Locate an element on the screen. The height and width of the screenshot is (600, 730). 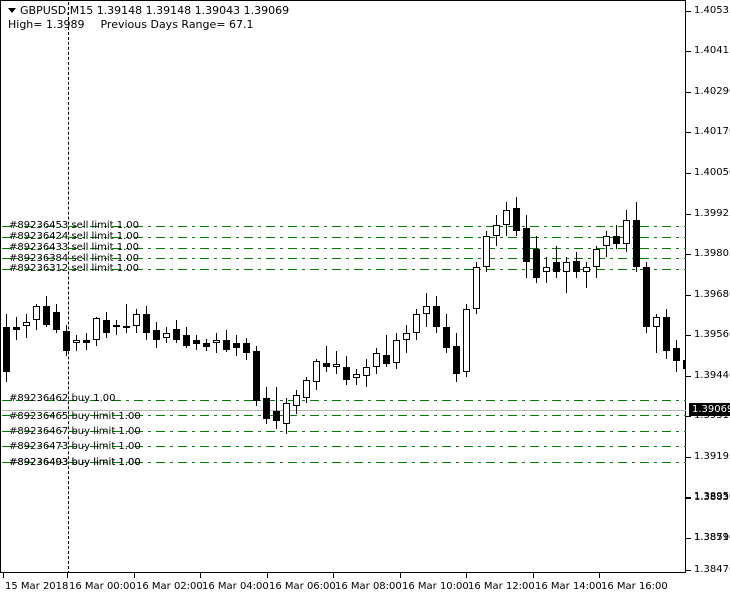
price-axis-label: 1.38590 is located at coordinates (712, 537).